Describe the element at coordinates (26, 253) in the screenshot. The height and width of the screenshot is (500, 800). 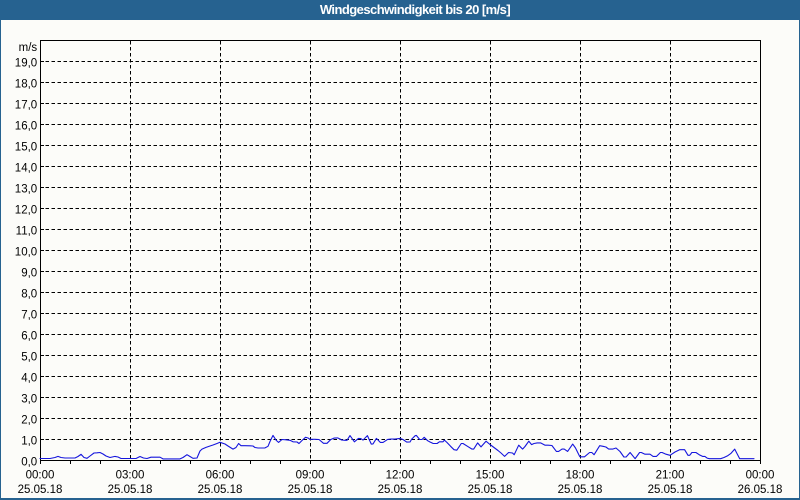
I see `svg-text: 10,0` at that location.